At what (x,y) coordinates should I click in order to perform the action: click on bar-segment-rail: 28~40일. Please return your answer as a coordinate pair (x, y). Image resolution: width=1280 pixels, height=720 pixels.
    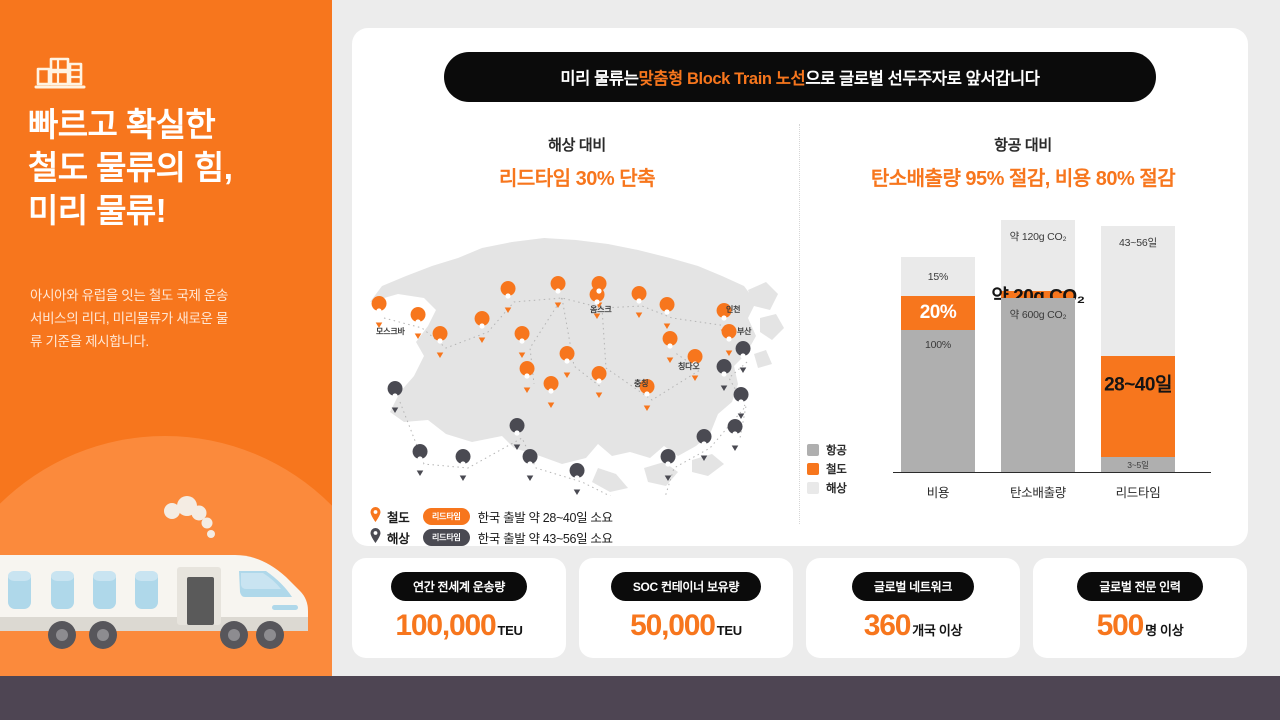
    Looking at the image, I should click on (1138, 407).